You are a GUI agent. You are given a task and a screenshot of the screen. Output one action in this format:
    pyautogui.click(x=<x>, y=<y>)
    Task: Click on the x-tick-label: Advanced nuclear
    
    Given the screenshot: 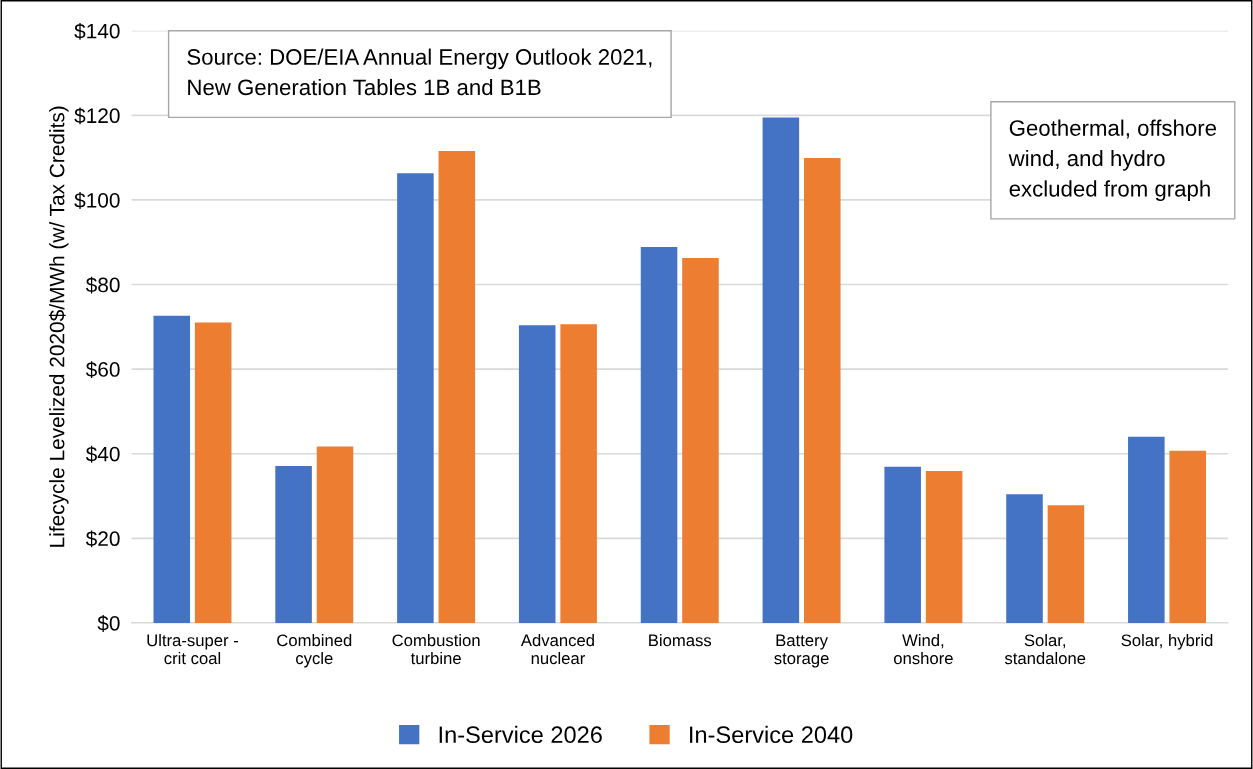 What is the action you would take?
    pyautogui.click(x=557, y=649)
    